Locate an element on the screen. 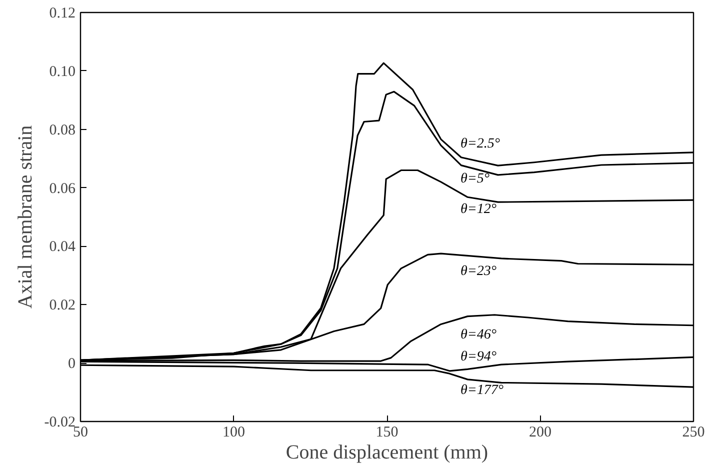 Image resolution: width=707 pixels, height=476 pixels. series-label: θ=46° is located at coordinates (478, 334).